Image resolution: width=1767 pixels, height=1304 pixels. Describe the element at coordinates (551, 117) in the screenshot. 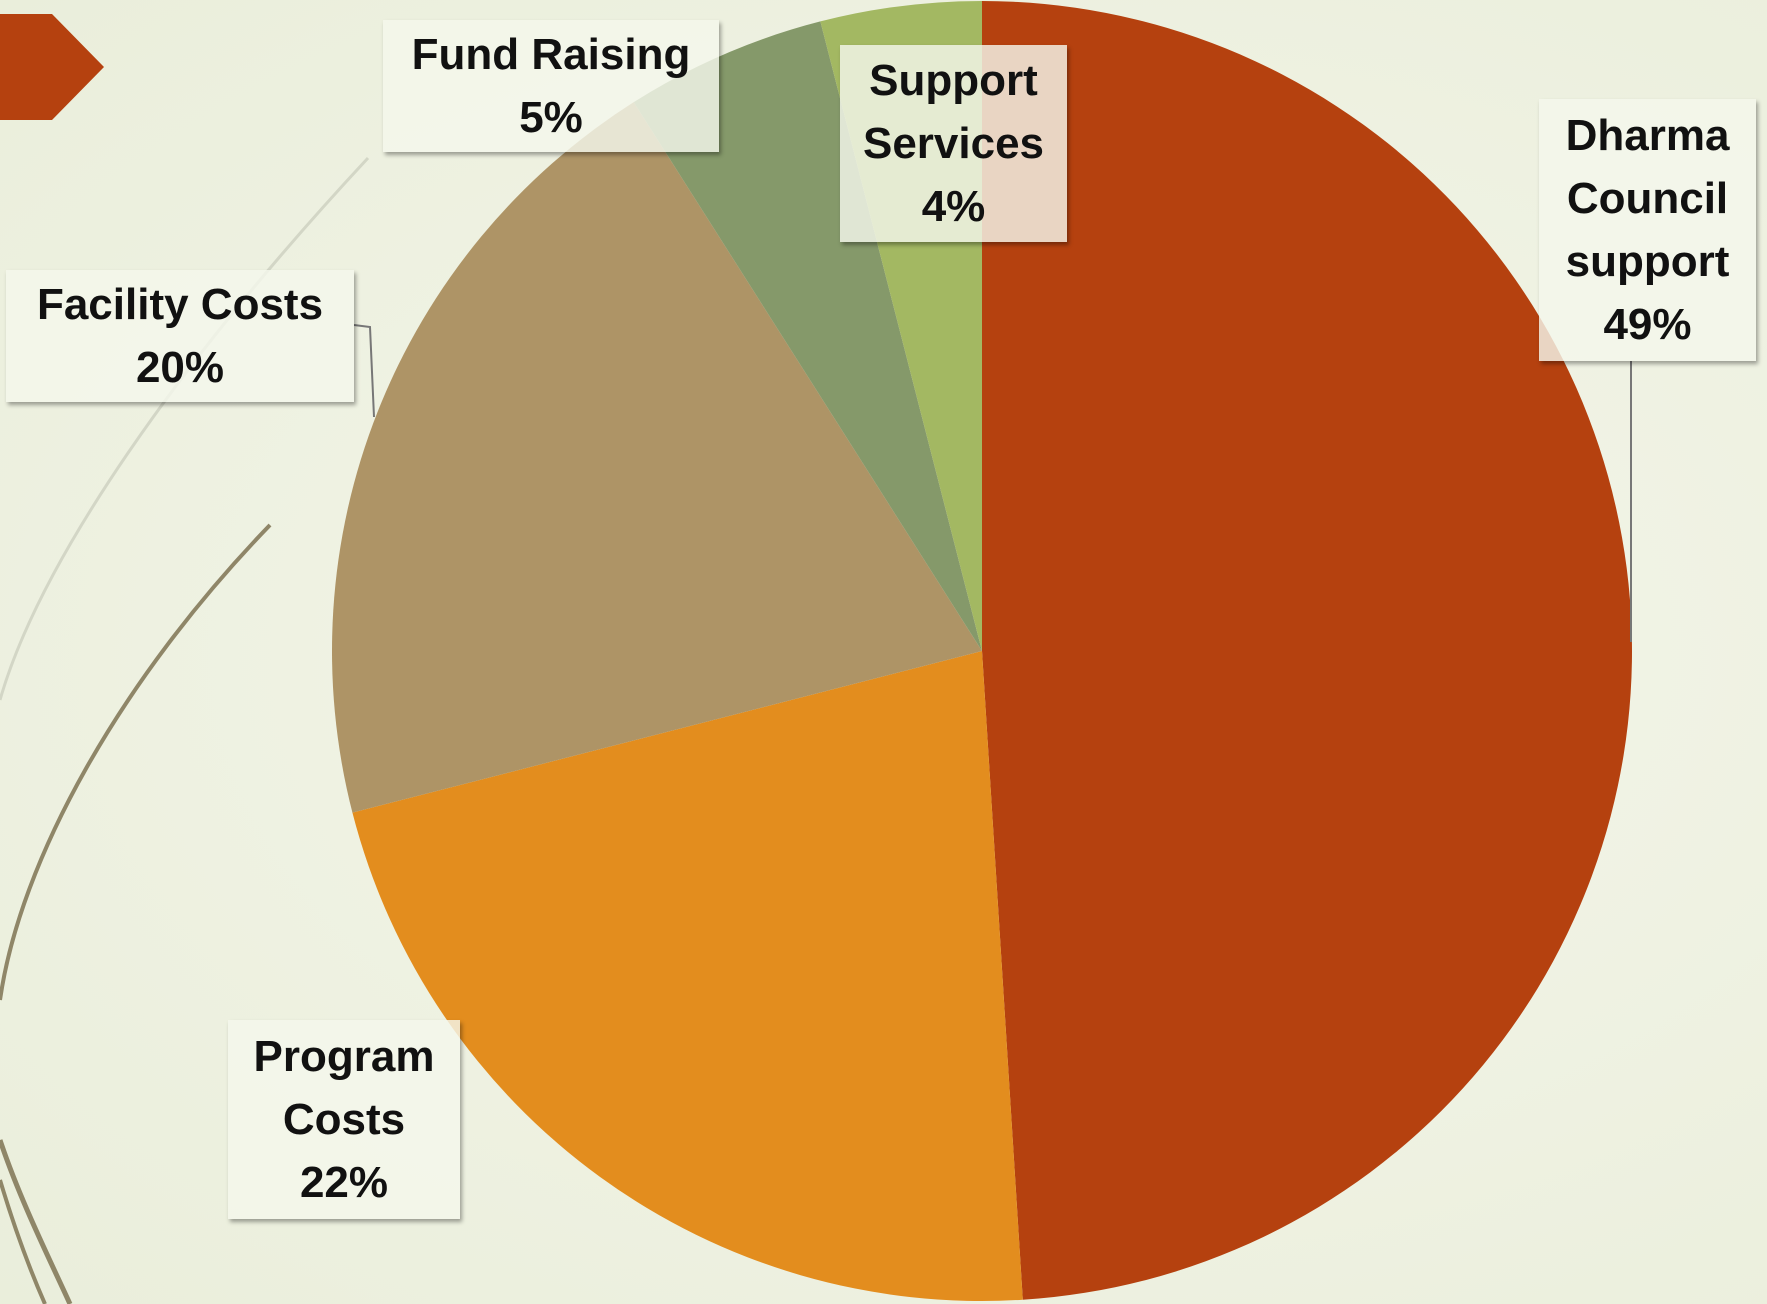

I see `label-value: 5%` at that location.